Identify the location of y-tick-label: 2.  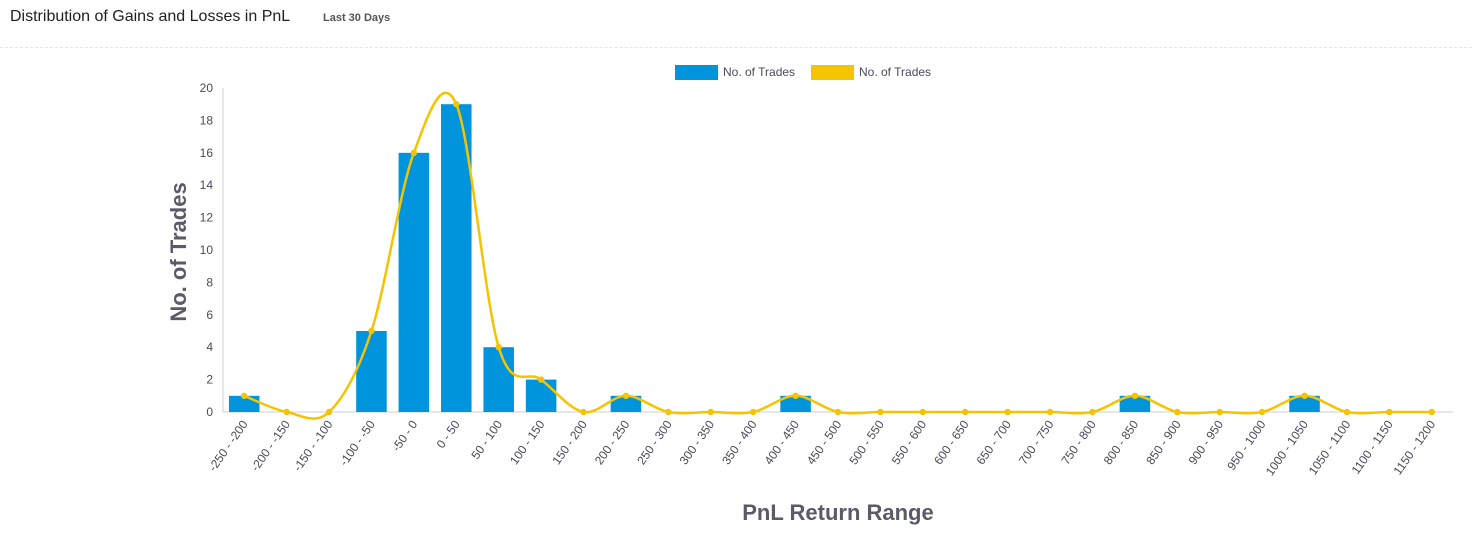
(209, 380).